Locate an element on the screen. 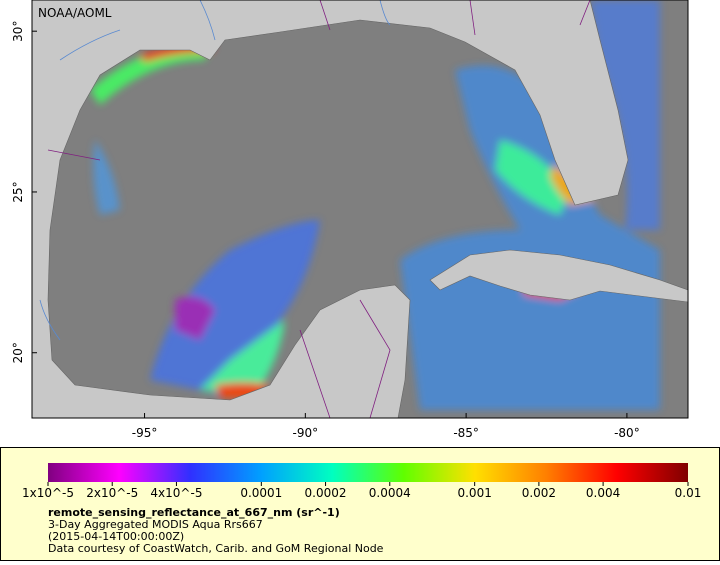 The width and height of the screenshot is (720, 565). caption-line: (2015-04-14T00:00:00Z) is located at coordinates (116, 536).